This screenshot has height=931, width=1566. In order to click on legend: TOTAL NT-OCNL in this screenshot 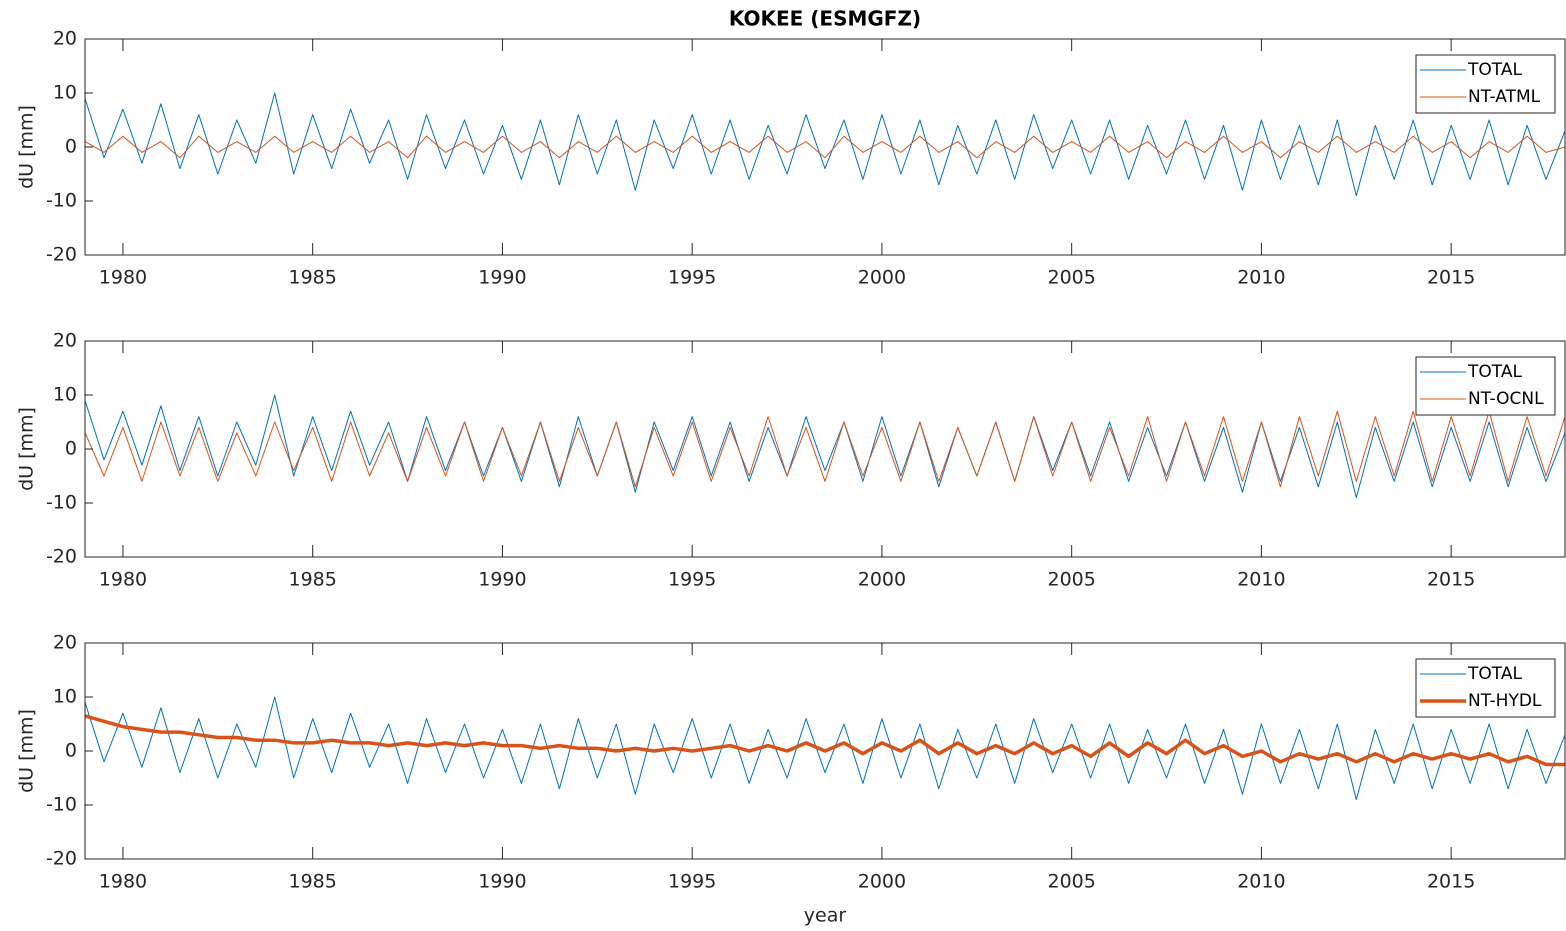, I will do `click(1485, 386)`.